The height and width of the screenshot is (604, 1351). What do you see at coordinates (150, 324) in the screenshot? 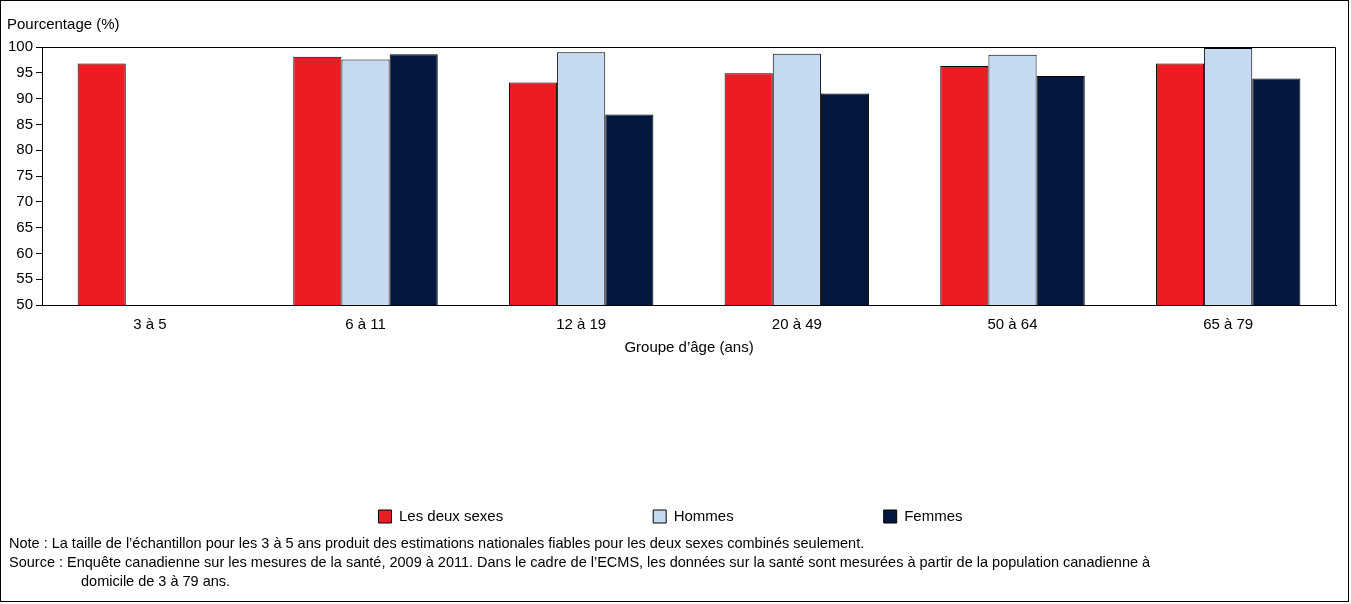
I see `x-tick-label: 3 à 5` at bounding box center [150, 324].